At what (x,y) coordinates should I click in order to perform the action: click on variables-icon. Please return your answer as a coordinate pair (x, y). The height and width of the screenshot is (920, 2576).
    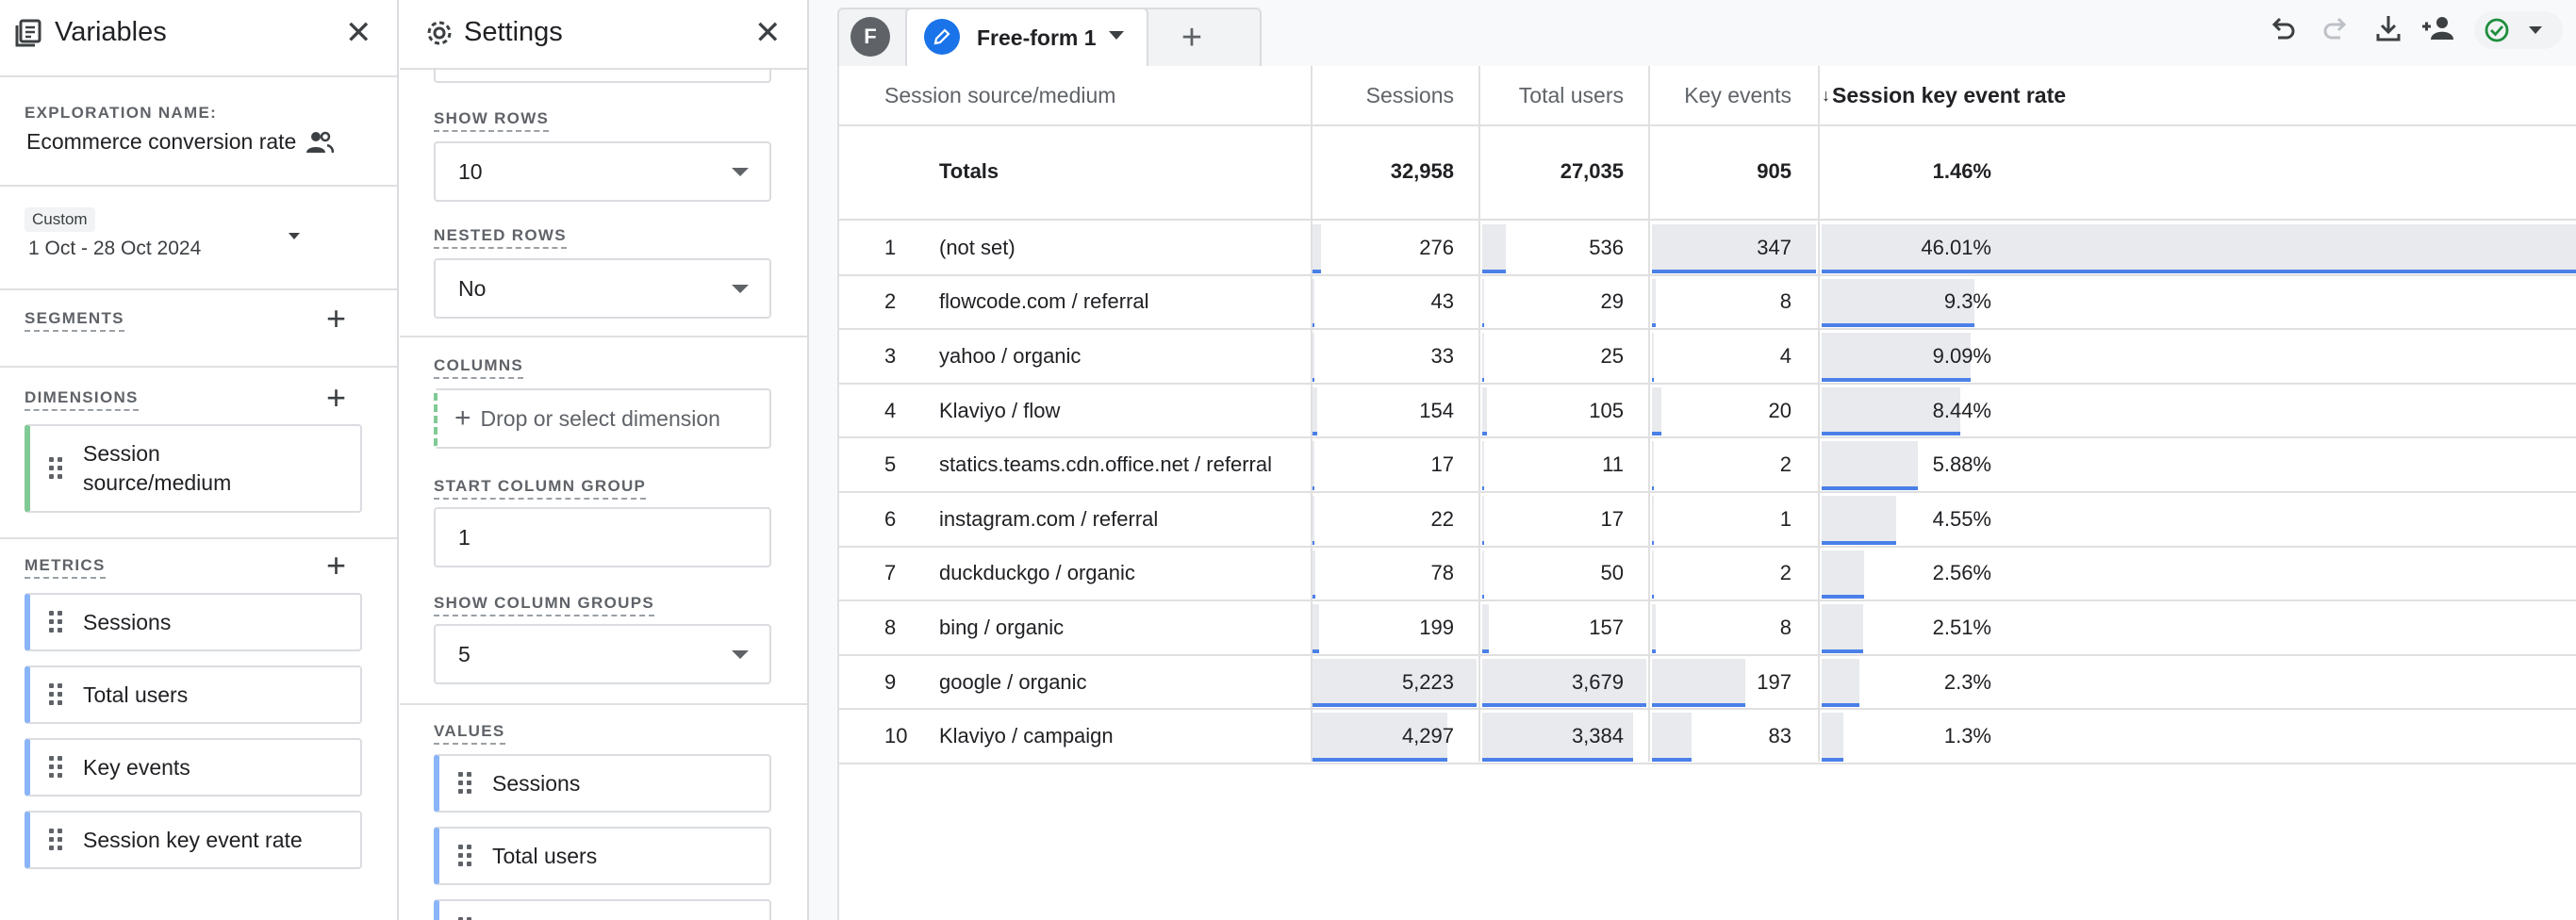
    Looking at the image, I should click on (28, 33).